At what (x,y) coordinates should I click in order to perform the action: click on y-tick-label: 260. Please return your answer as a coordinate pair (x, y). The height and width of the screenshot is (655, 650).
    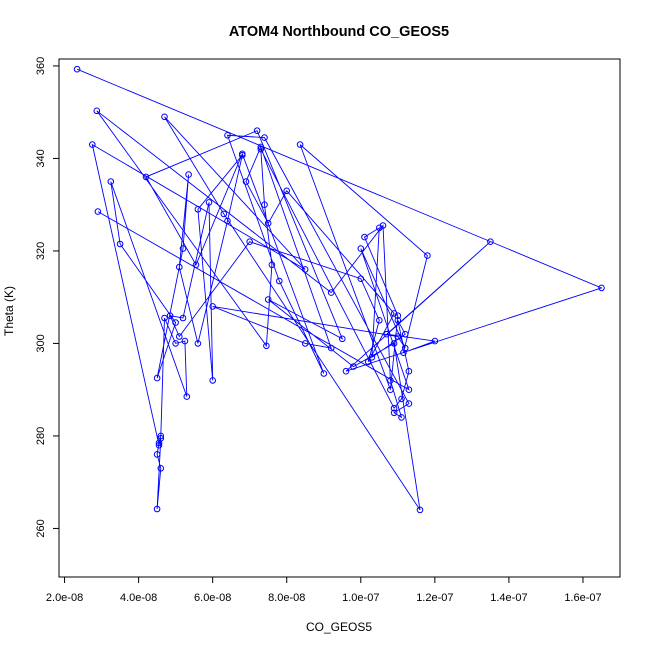
    Looking at the image, I should click on (41, 528).